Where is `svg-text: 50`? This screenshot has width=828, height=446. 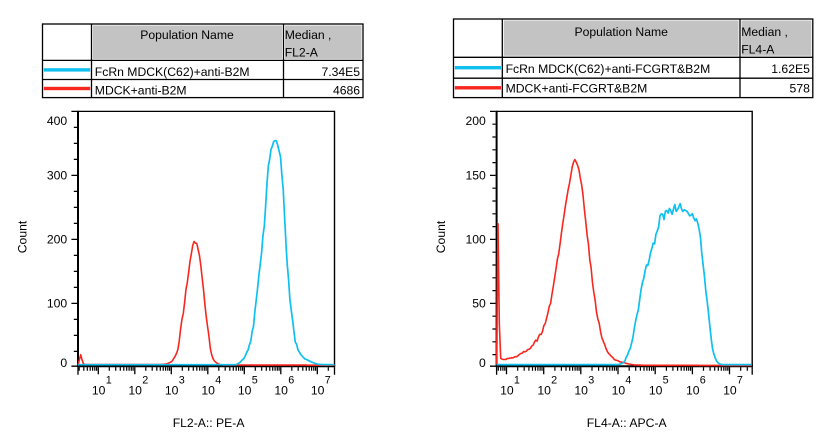 svg-text: 50 is located at coordinates (479, 304).